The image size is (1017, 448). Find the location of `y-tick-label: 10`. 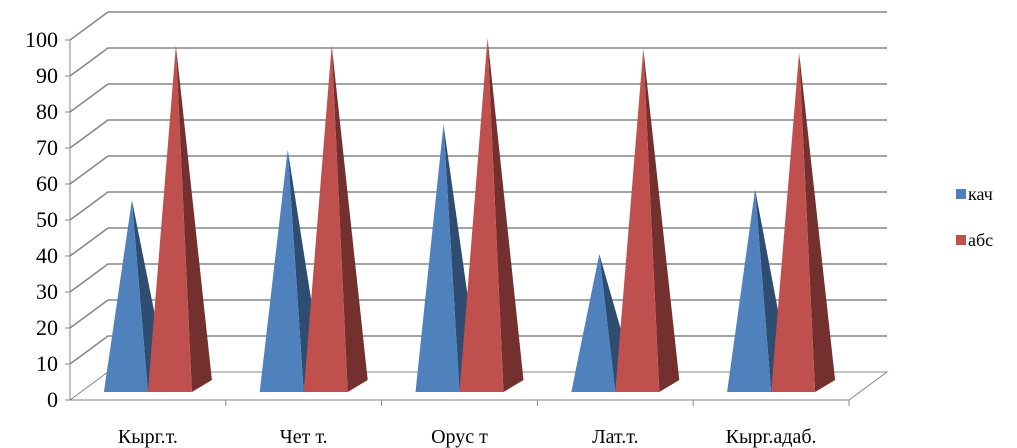

y-tick-label: 10 is located at coordinates (47, 363).